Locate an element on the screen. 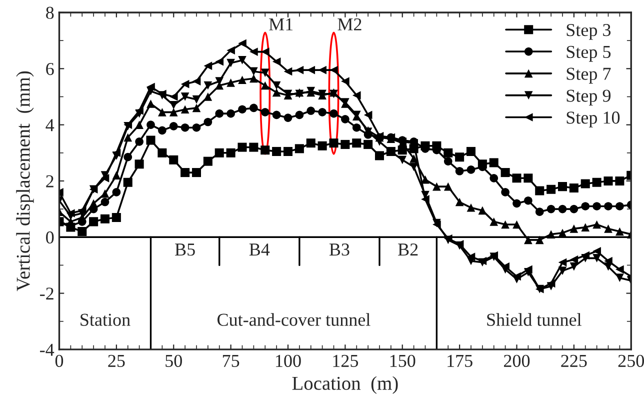 This screenshot has width=644, height=416. x-tick-label: 0 is located at coordinates (59, 361).